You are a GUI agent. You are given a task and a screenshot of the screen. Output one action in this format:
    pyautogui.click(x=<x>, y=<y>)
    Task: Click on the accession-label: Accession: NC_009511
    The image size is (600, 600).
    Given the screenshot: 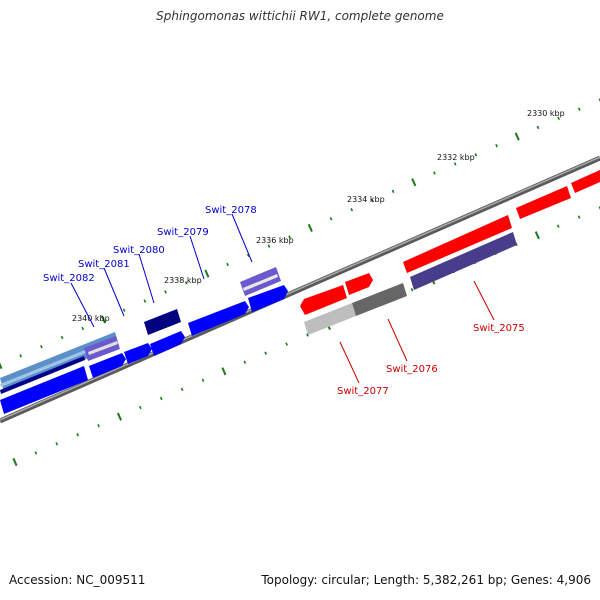 What is the action you would take?
    pyautogui.click(x=77, y=580)
    